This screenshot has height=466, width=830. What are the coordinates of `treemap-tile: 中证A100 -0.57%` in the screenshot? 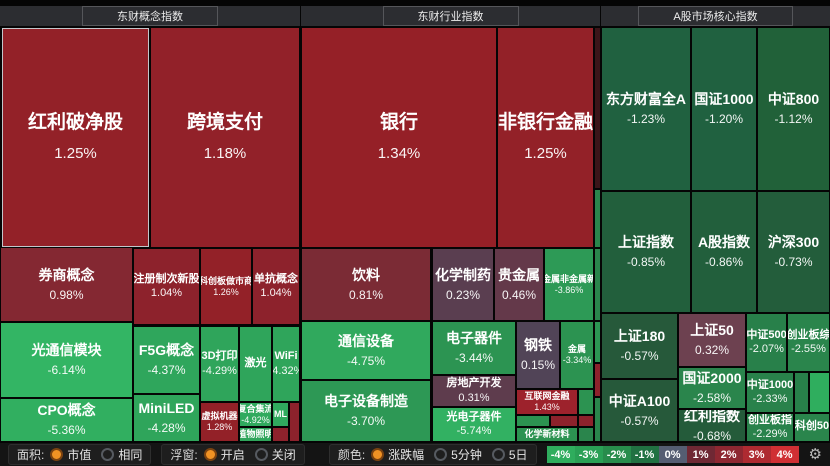 It's located at (639, 410).